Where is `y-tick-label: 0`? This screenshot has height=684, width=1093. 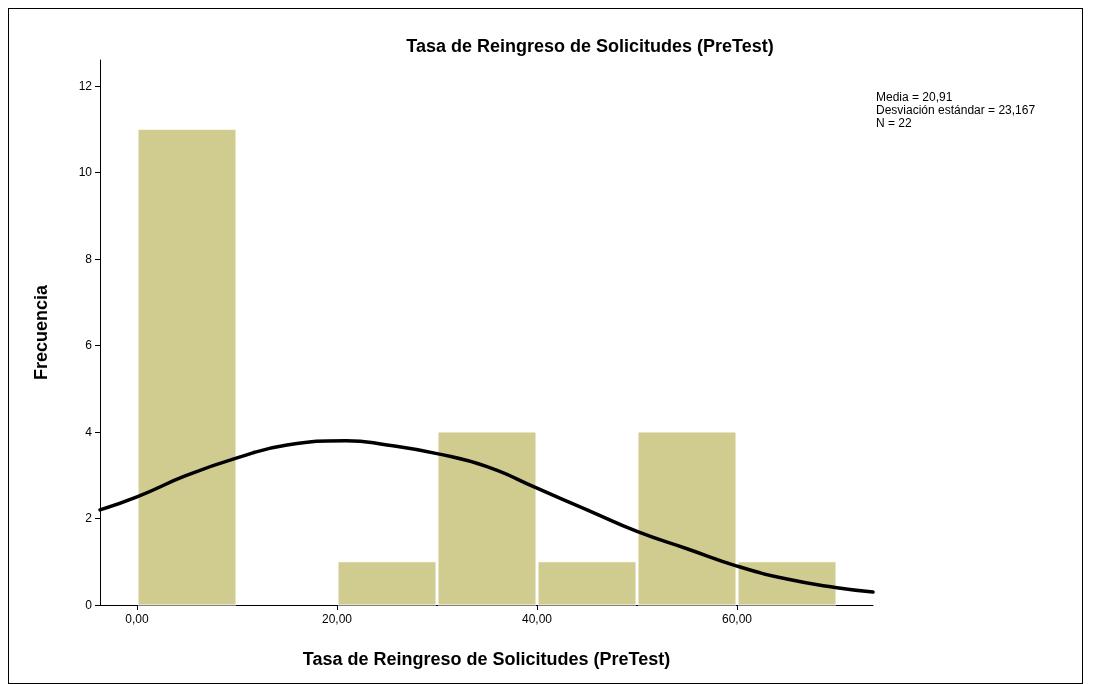 y-tick-label: 0 is located at coordinates (89, 605).